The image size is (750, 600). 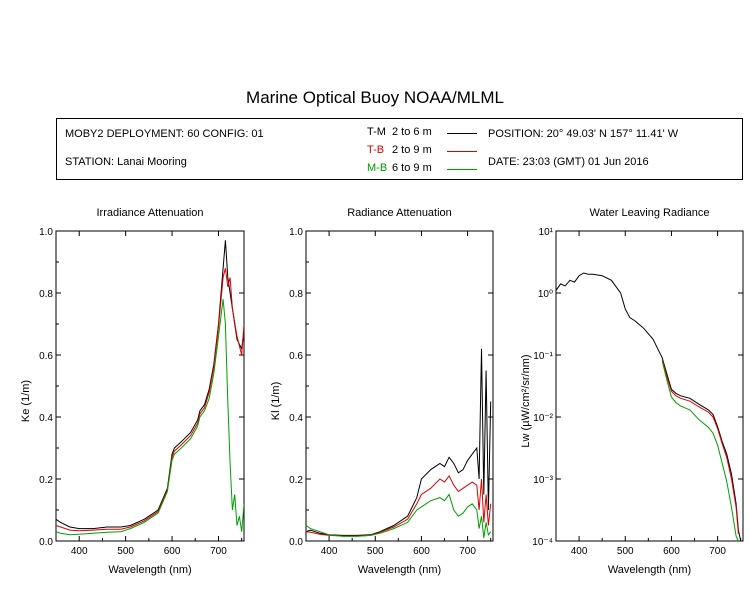 I want to click on legend-range-tb: 2 to 9 m, so click(x=412, y=150).